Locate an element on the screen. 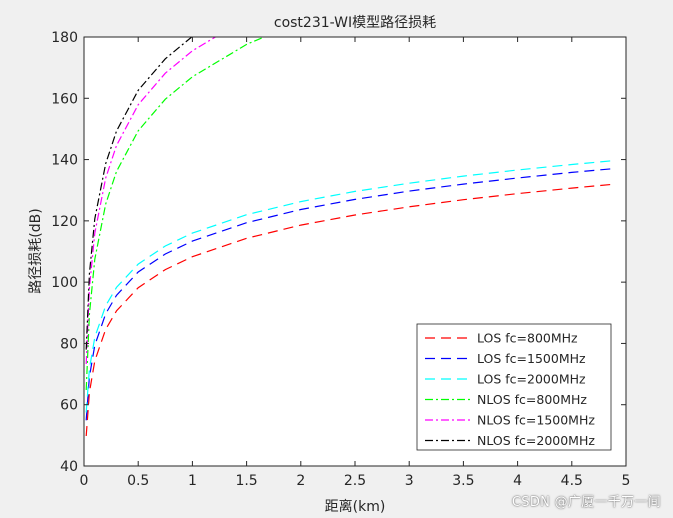 The image size is (673, 518). legend-label: NLOS fc=800MHz is located at coordinates (532, 399).